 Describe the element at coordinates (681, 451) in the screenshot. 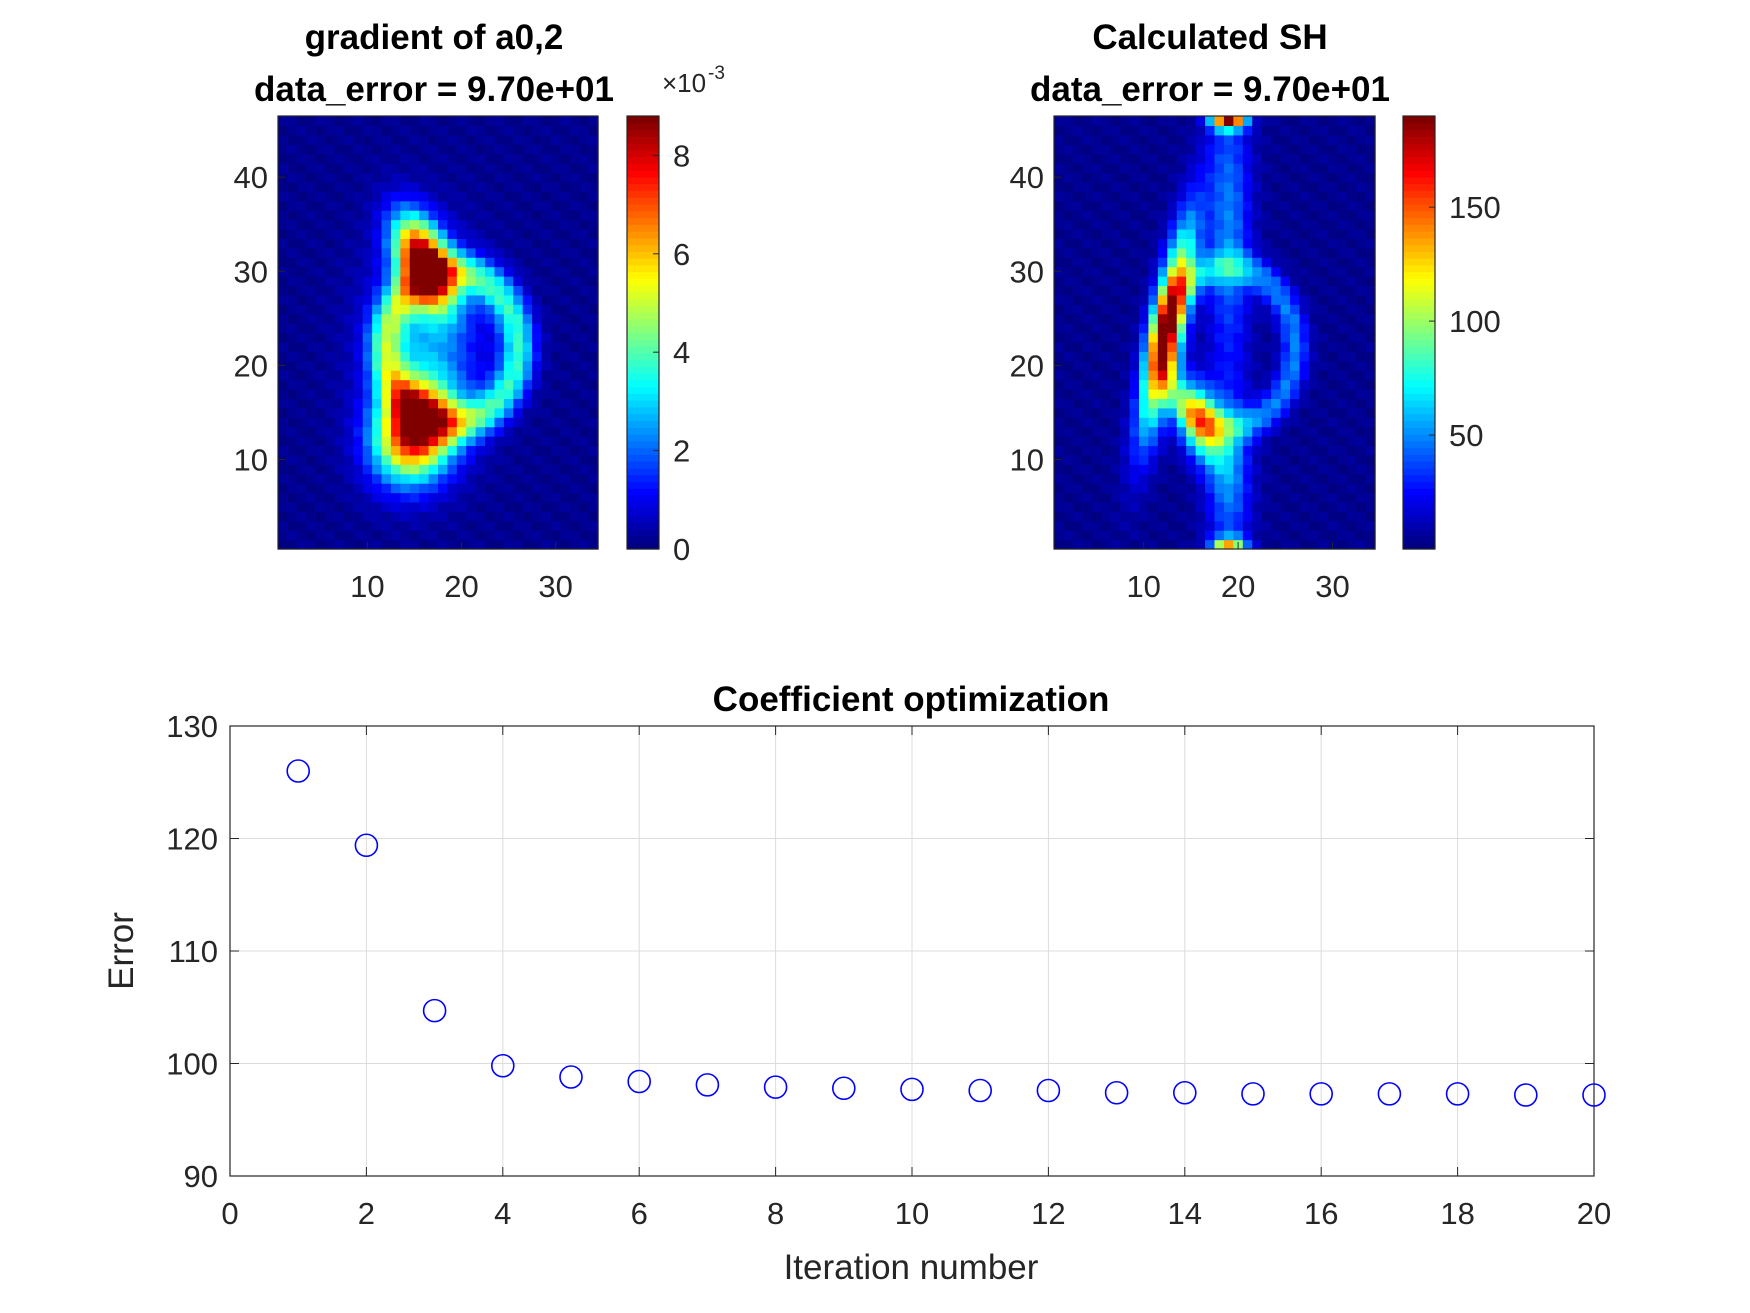

I see `colorbar-tick-label: 2` at that location.